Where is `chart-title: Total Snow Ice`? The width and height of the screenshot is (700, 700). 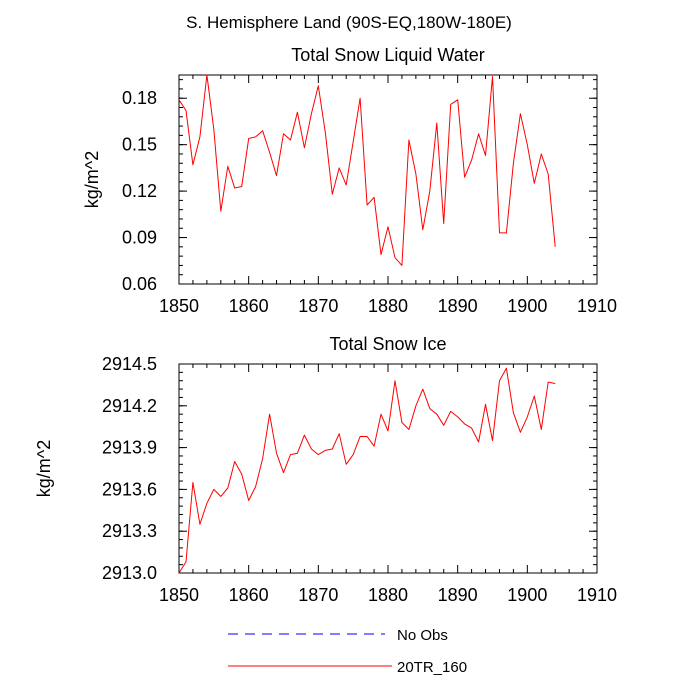
chart-title: Total Snow Ice is located at coordinates (387, 344).